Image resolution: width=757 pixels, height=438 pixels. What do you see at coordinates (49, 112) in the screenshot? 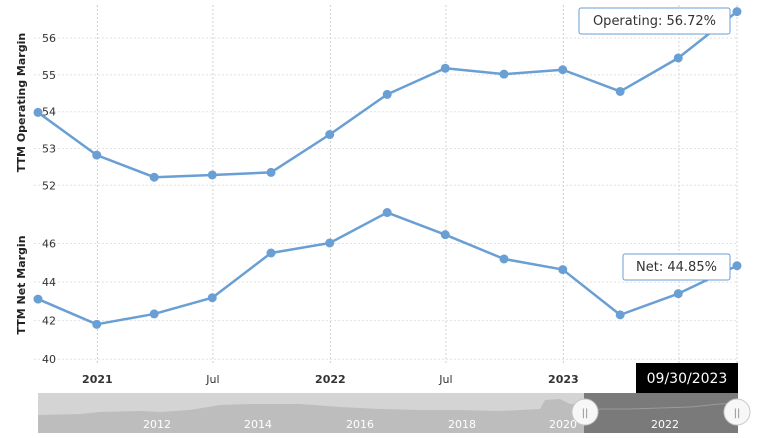
I see `y-tick-label: 54` at bounding box center [49, 112].